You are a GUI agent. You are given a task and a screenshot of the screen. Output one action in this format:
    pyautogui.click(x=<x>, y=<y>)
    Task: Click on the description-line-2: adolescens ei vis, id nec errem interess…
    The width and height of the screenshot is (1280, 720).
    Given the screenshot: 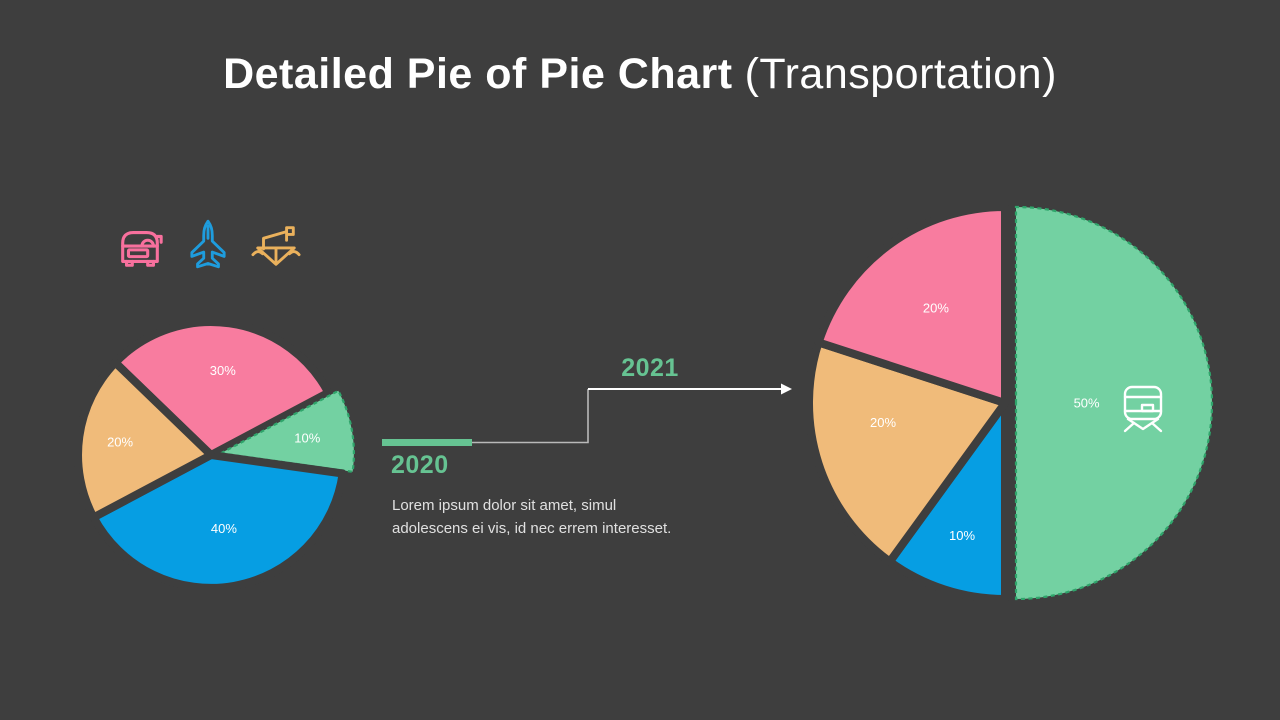 What is the action you would take?
    pyautogui.click(x=532, y=528)
    